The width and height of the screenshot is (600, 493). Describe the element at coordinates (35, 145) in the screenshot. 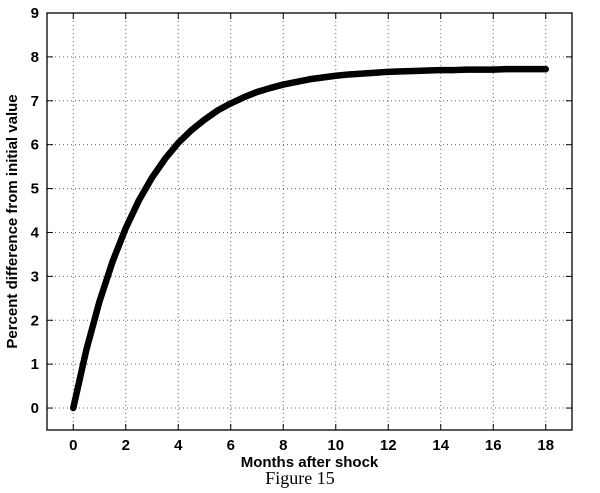

I see `y-tick-label: 6` at that location.